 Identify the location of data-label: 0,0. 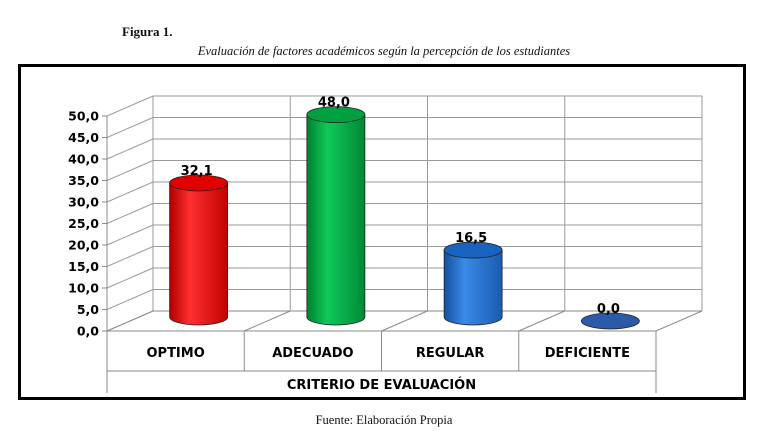
(608, 309).